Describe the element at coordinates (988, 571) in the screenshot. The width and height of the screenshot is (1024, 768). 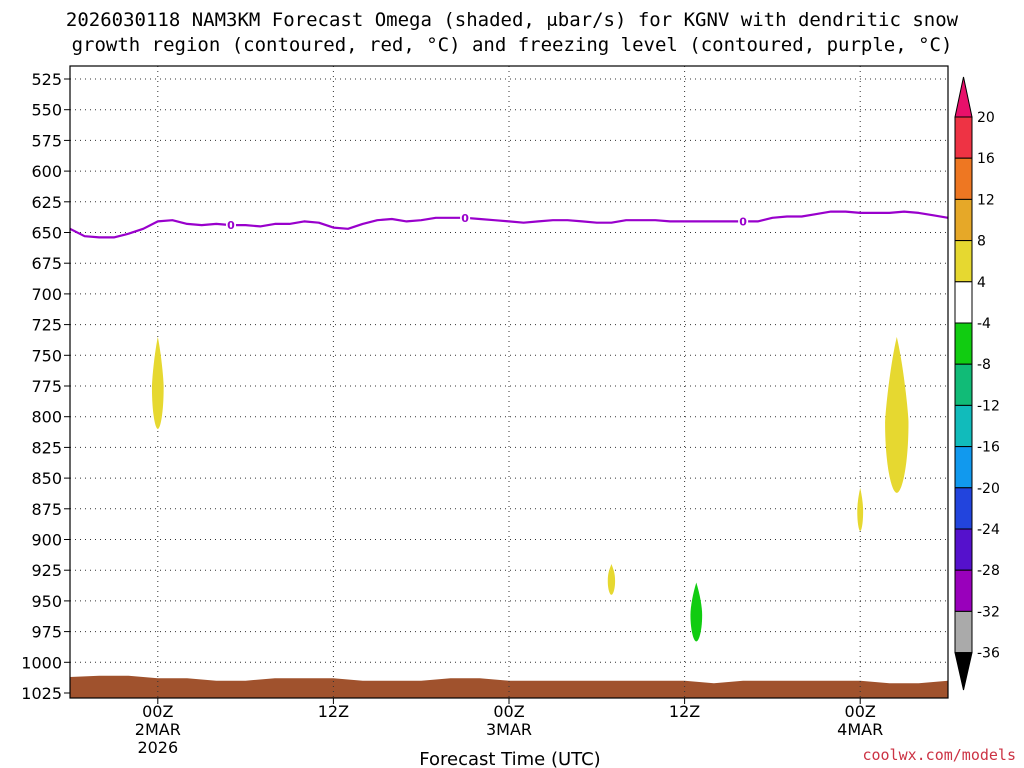
I see `colorbar-label-11: -28` at that location.